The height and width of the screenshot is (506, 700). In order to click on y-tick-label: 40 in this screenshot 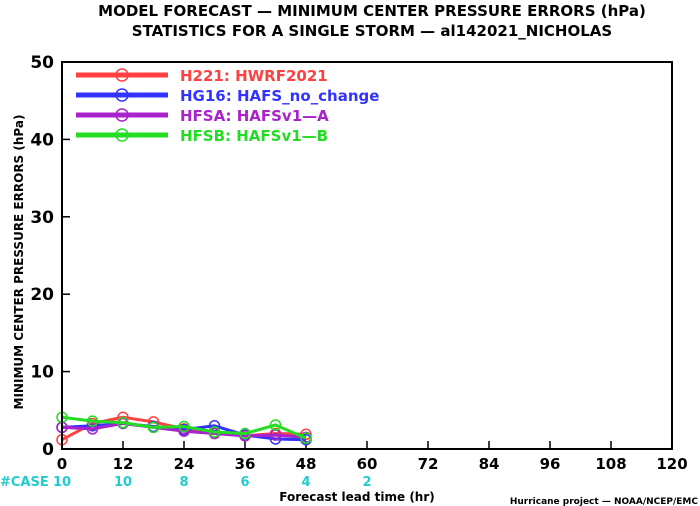, I will do `click(42, 140)`.